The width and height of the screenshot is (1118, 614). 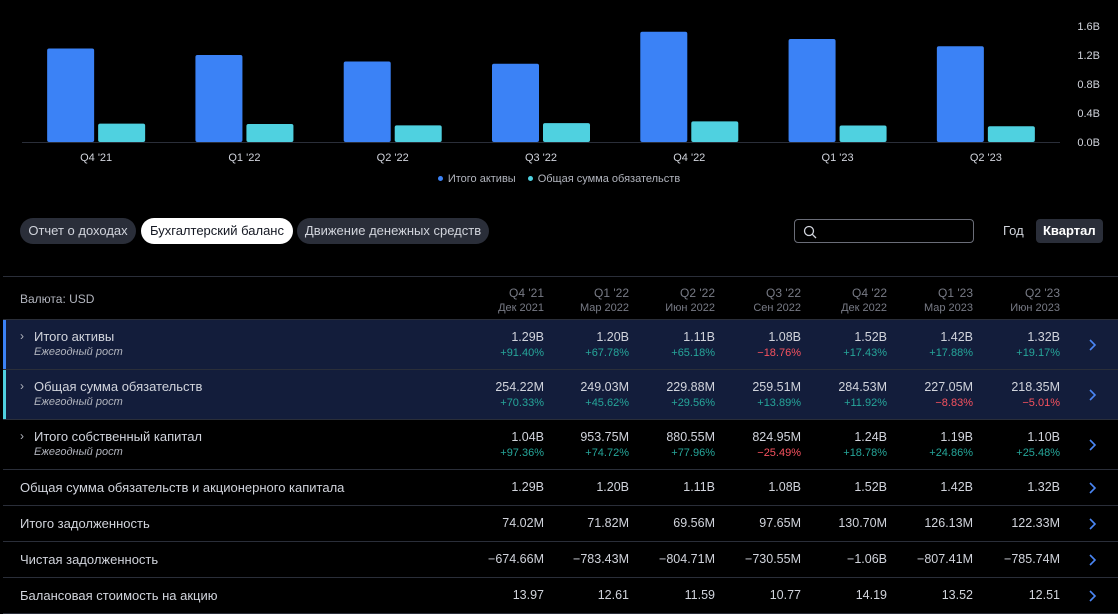 What do you see at coordinates (1013, 230) in the screenshot?
I see `period-year-button: Год` at bounding box center [1013, 230].